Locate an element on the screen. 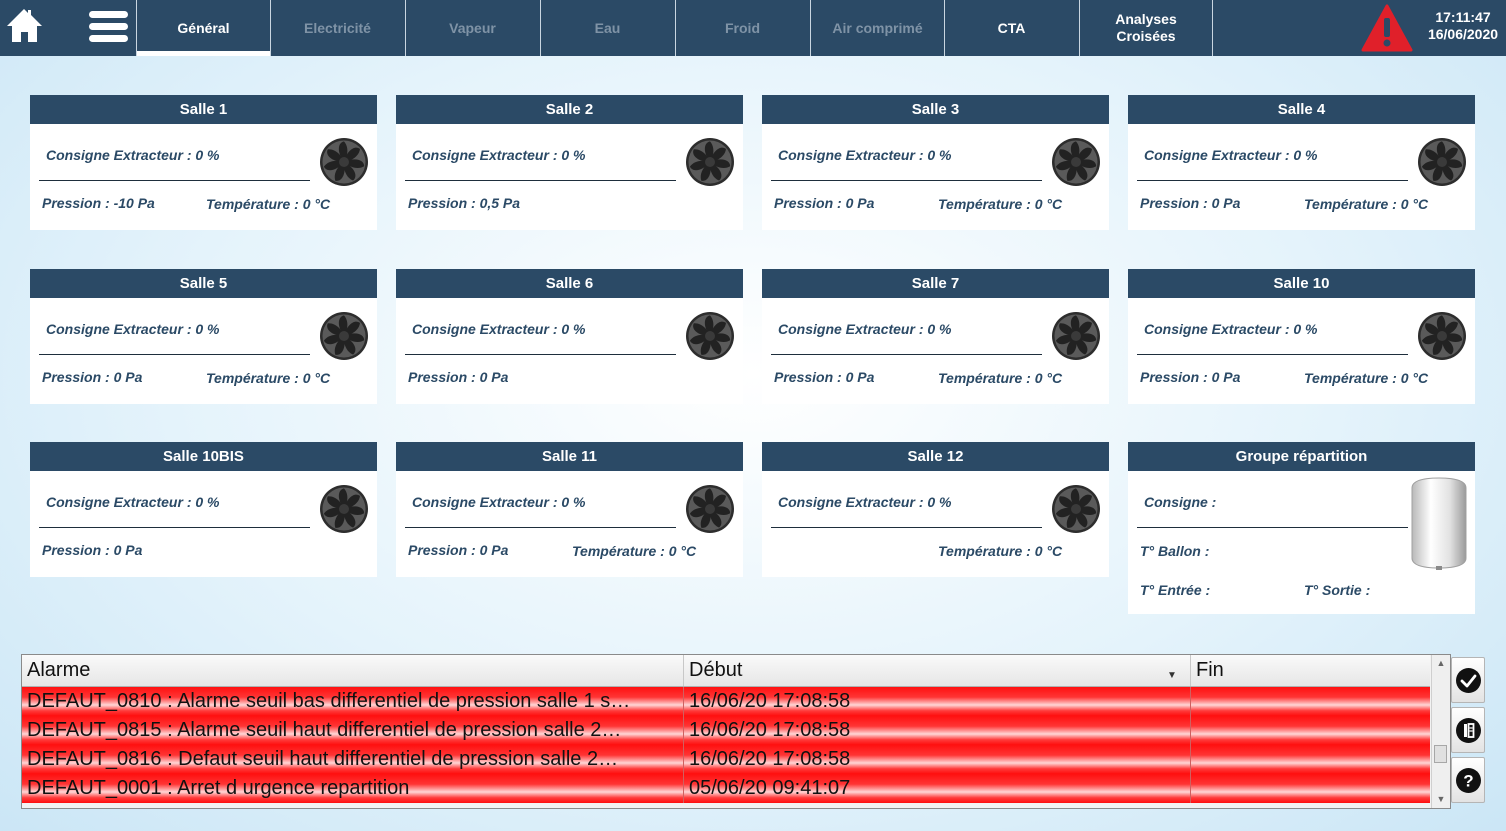 This screenshot has height=831, width=1506. acknowledge-alarm-button is located at coordinates (1468, 680).